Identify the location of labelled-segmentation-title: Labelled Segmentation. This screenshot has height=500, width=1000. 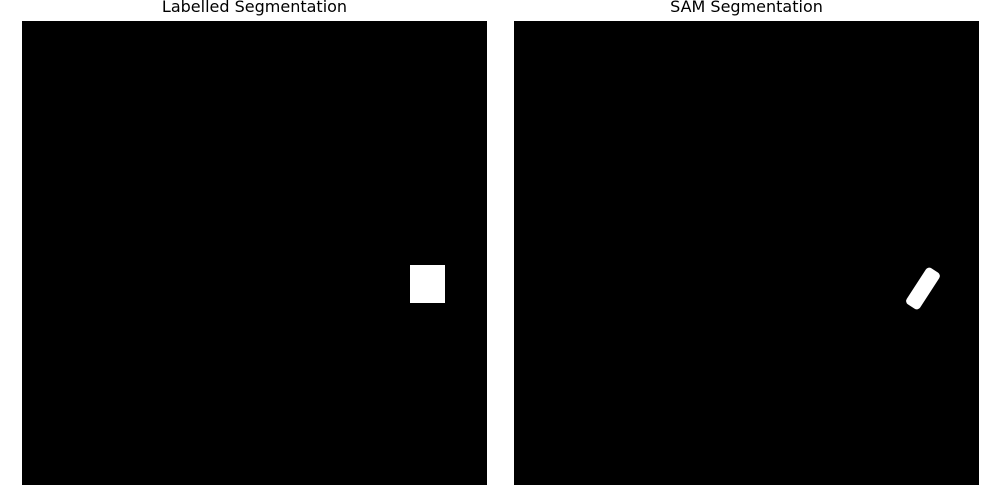
(254, 8).